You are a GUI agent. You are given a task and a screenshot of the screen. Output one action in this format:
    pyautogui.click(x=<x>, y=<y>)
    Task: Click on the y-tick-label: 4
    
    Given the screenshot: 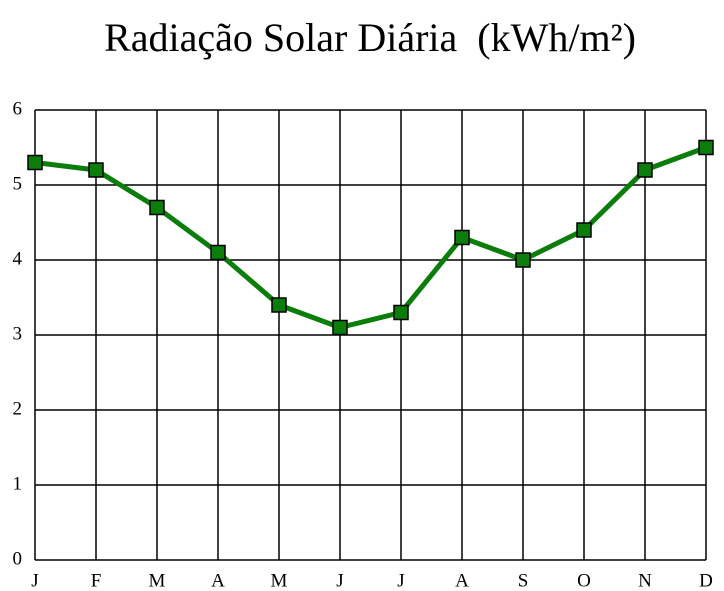 What is the action you would take?
    pyautogui.click(x=18, y=258)
    